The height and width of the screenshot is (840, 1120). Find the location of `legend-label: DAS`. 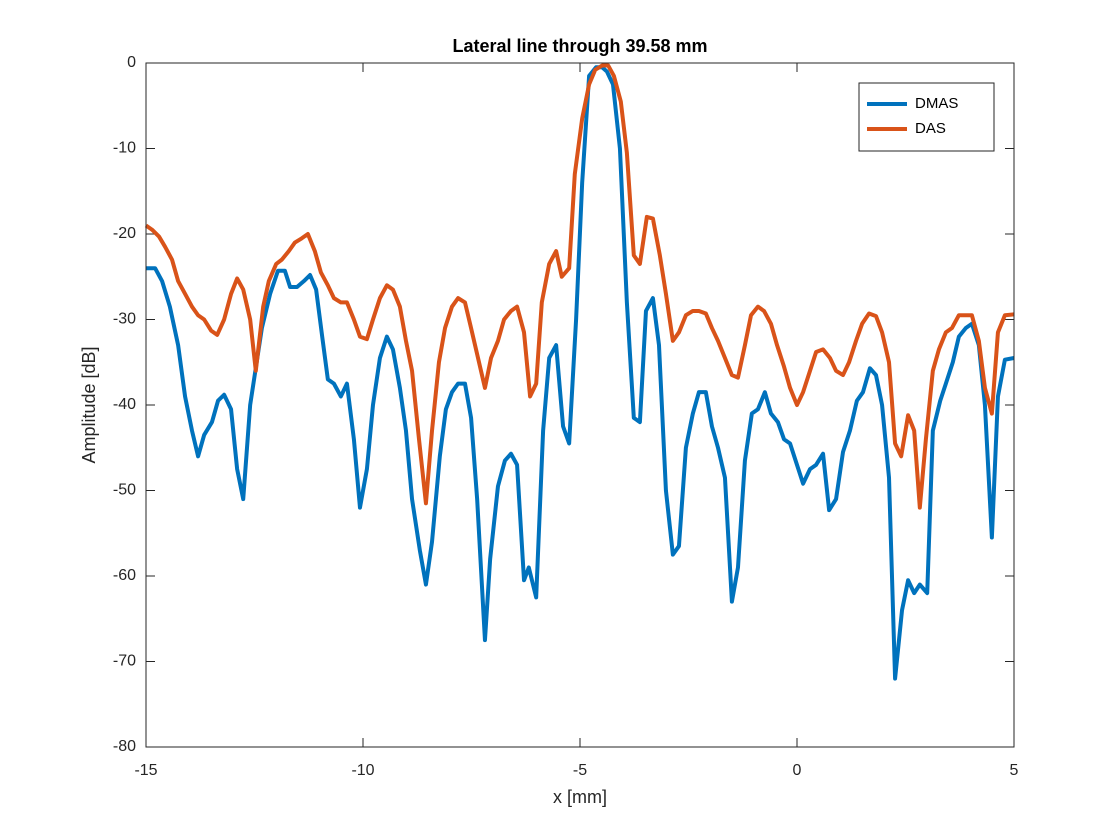

legend-label: DAS is located at coordinates (930, 128).